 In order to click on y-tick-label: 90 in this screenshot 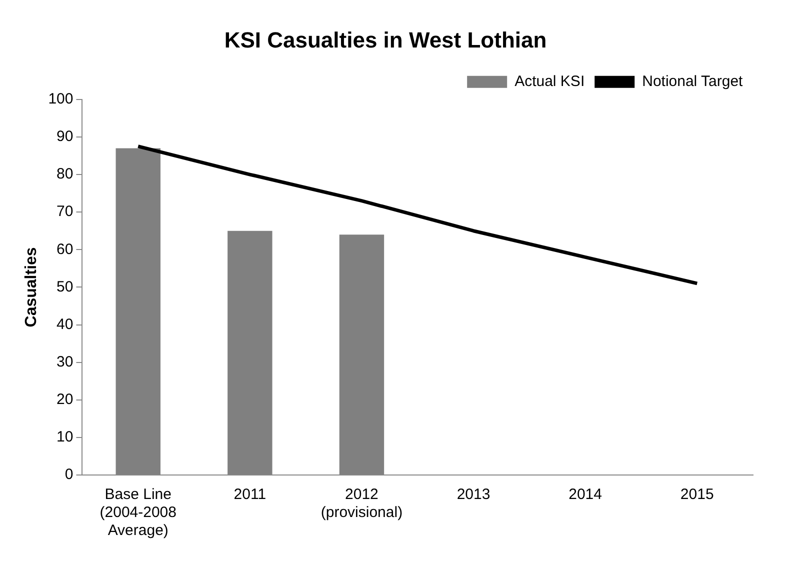, I will do `click(65, 137)`.